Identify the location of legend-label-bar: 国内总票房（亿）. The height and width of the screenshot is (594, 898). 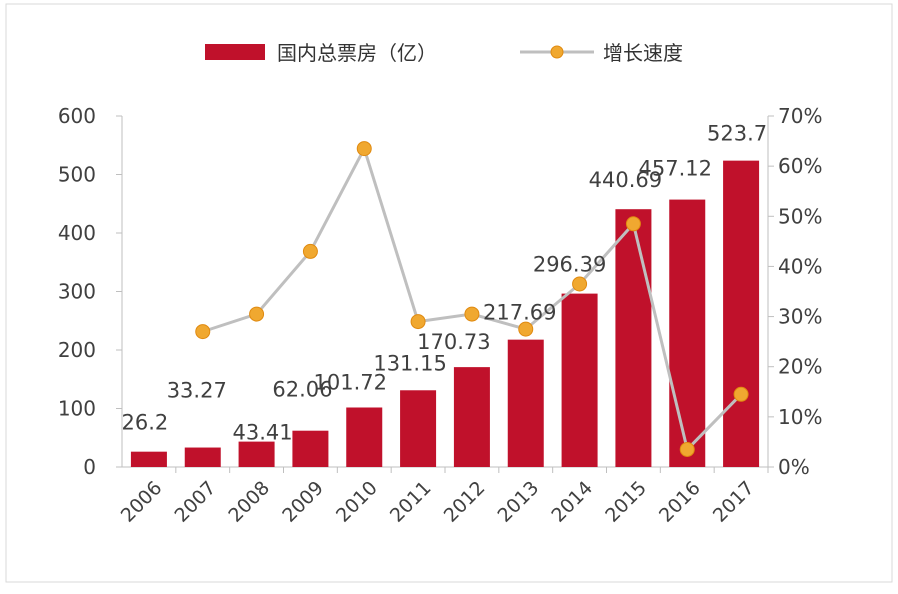
(357, 53).